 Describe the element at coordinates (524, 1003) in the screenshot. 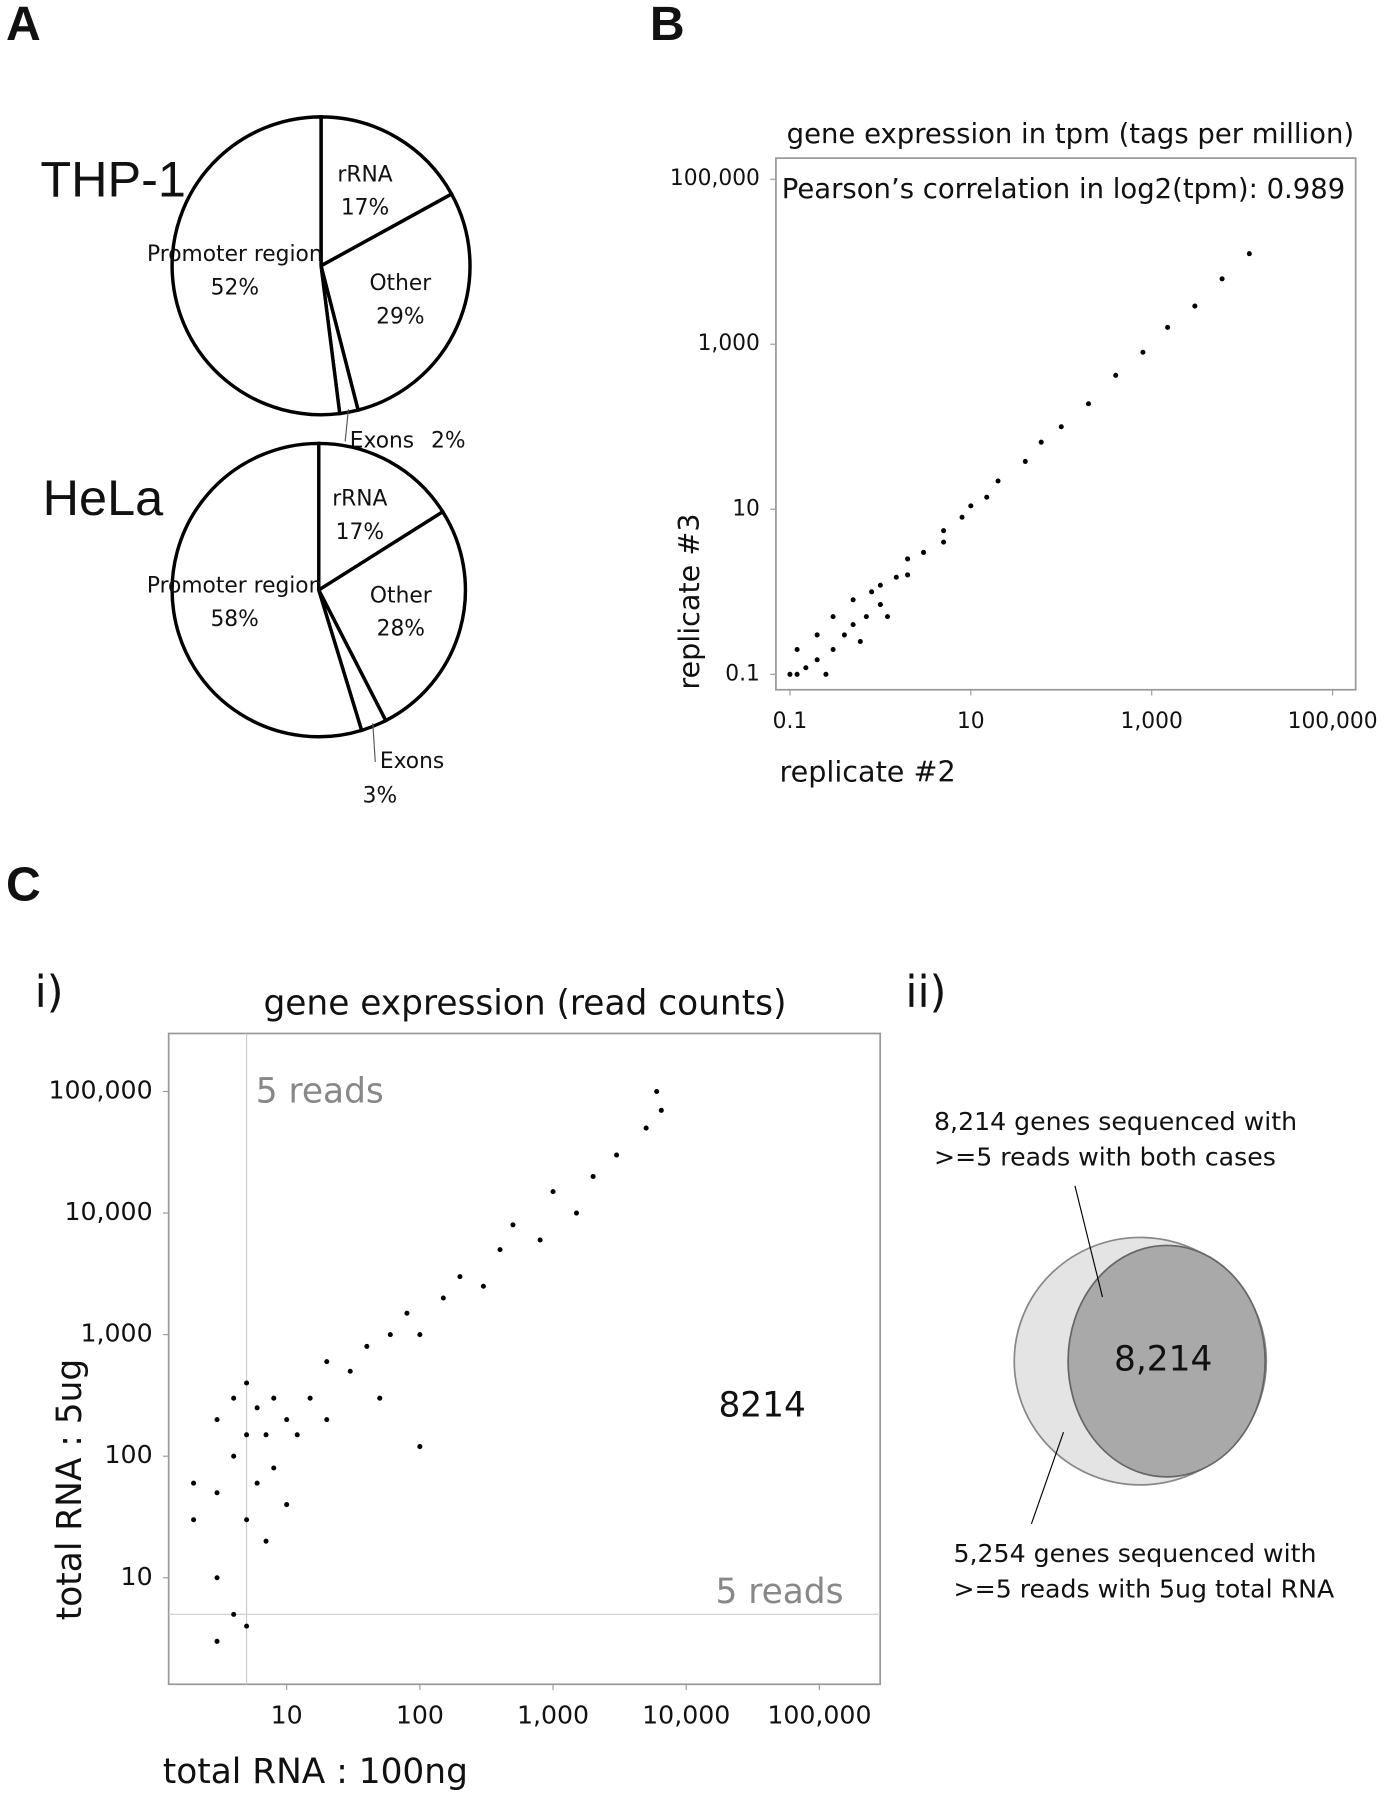

I see `chart-title: gene expression (read counts)` at that location.